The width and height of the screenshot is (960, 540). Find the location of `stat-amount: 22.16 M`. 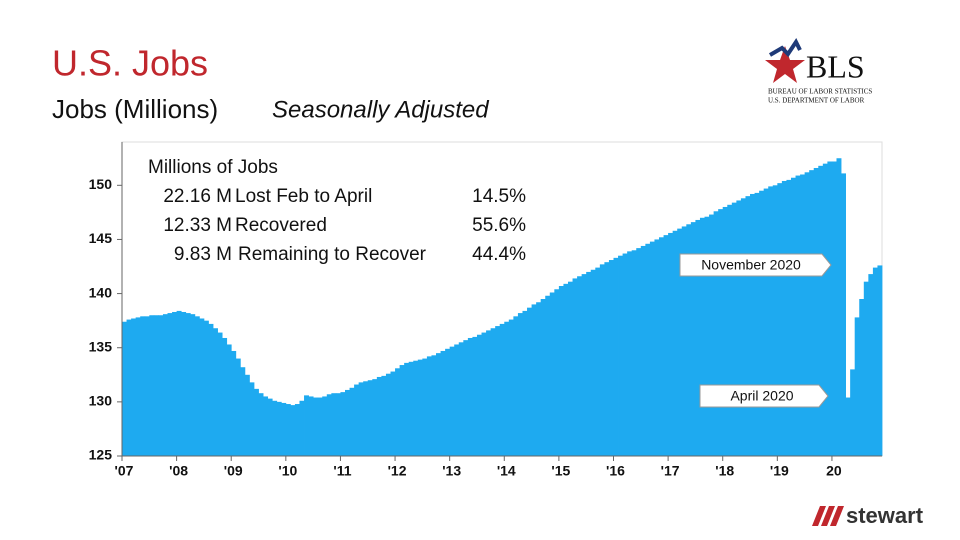

stat-amount: 22.16 M is located at coordinates (197, 196).